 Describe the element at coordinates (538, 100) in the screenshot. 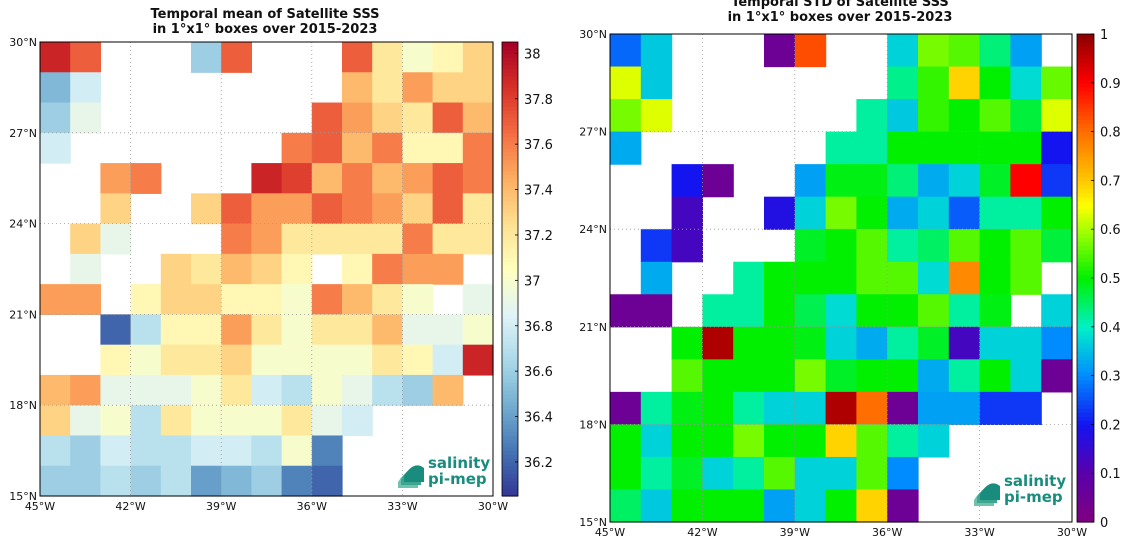

I see `mean-cb-tick: 37.8` at that location.